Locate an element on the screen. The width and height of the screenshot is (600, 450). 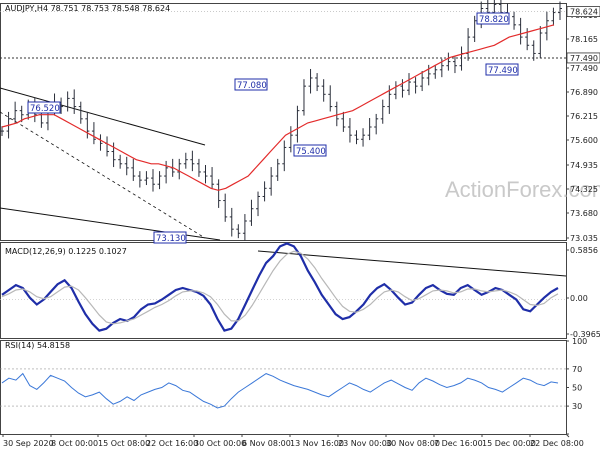
rsi-line is located at coordinates (280, 390).